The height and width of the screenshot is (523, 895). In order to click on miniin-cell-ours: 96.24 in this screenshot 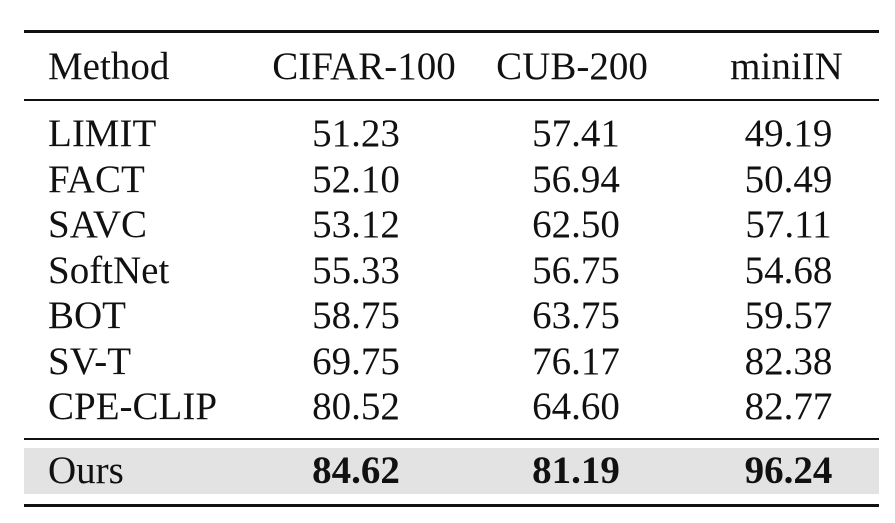, I will do `click(788, 470)`.